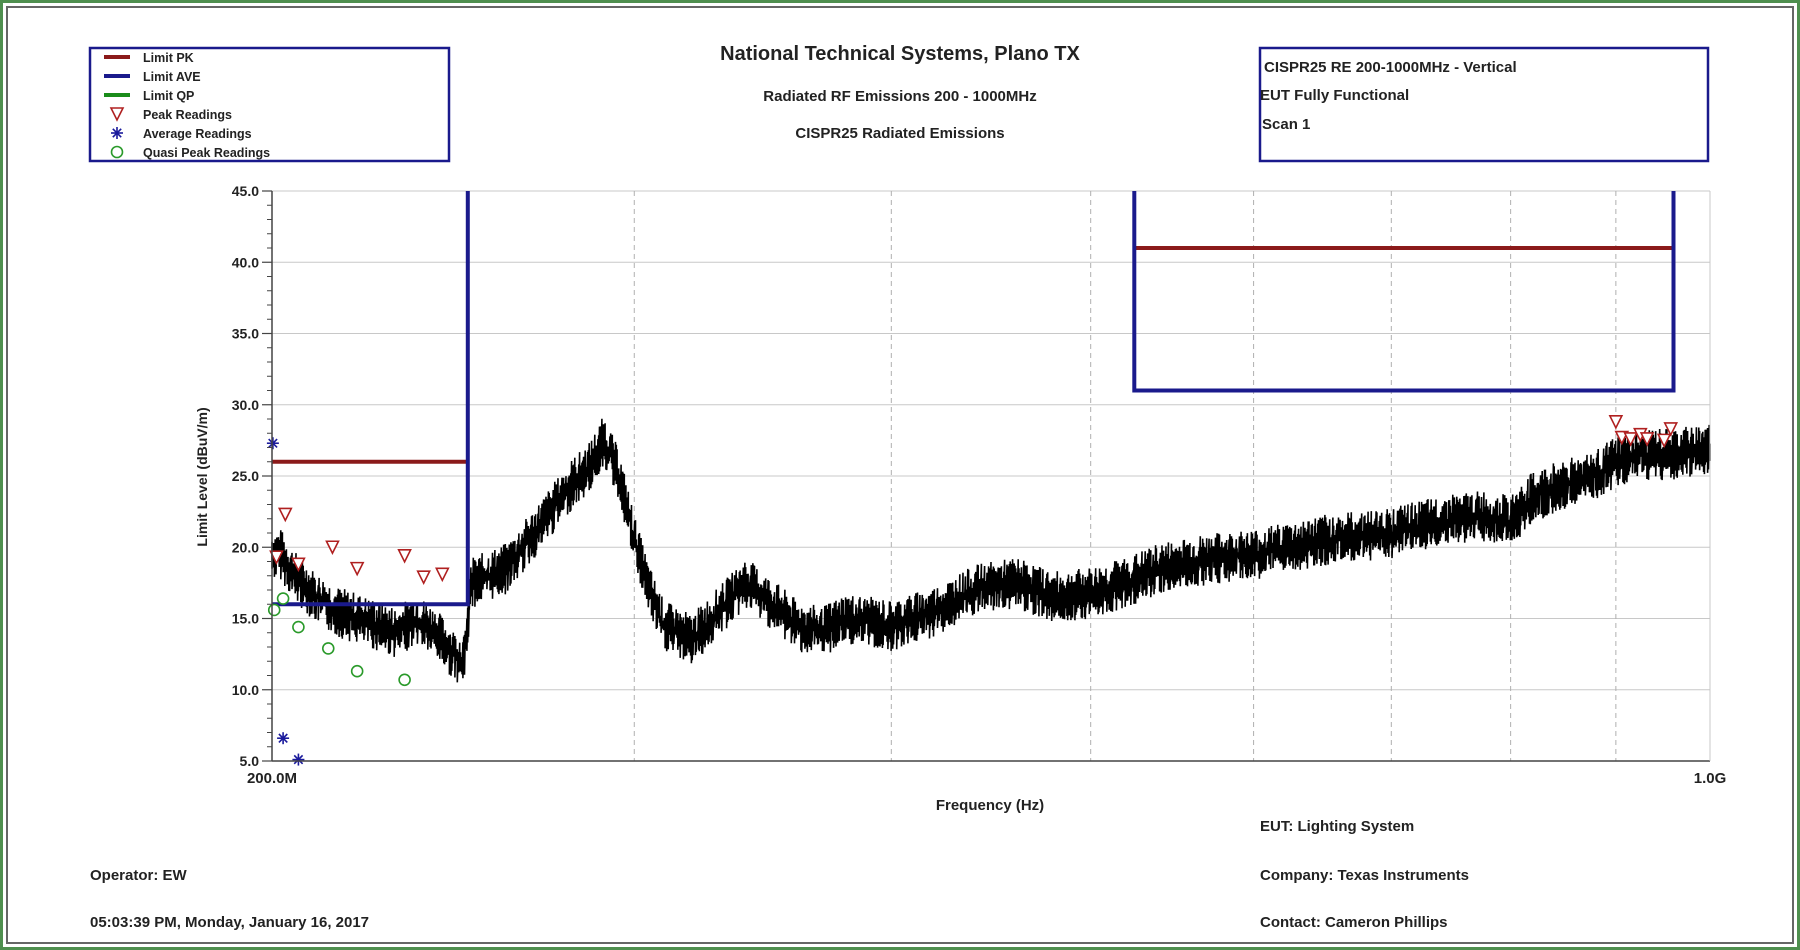 This screenshot has height=950, width=1800. I want to click on legend-label: Limit PK, so click(168, 58).